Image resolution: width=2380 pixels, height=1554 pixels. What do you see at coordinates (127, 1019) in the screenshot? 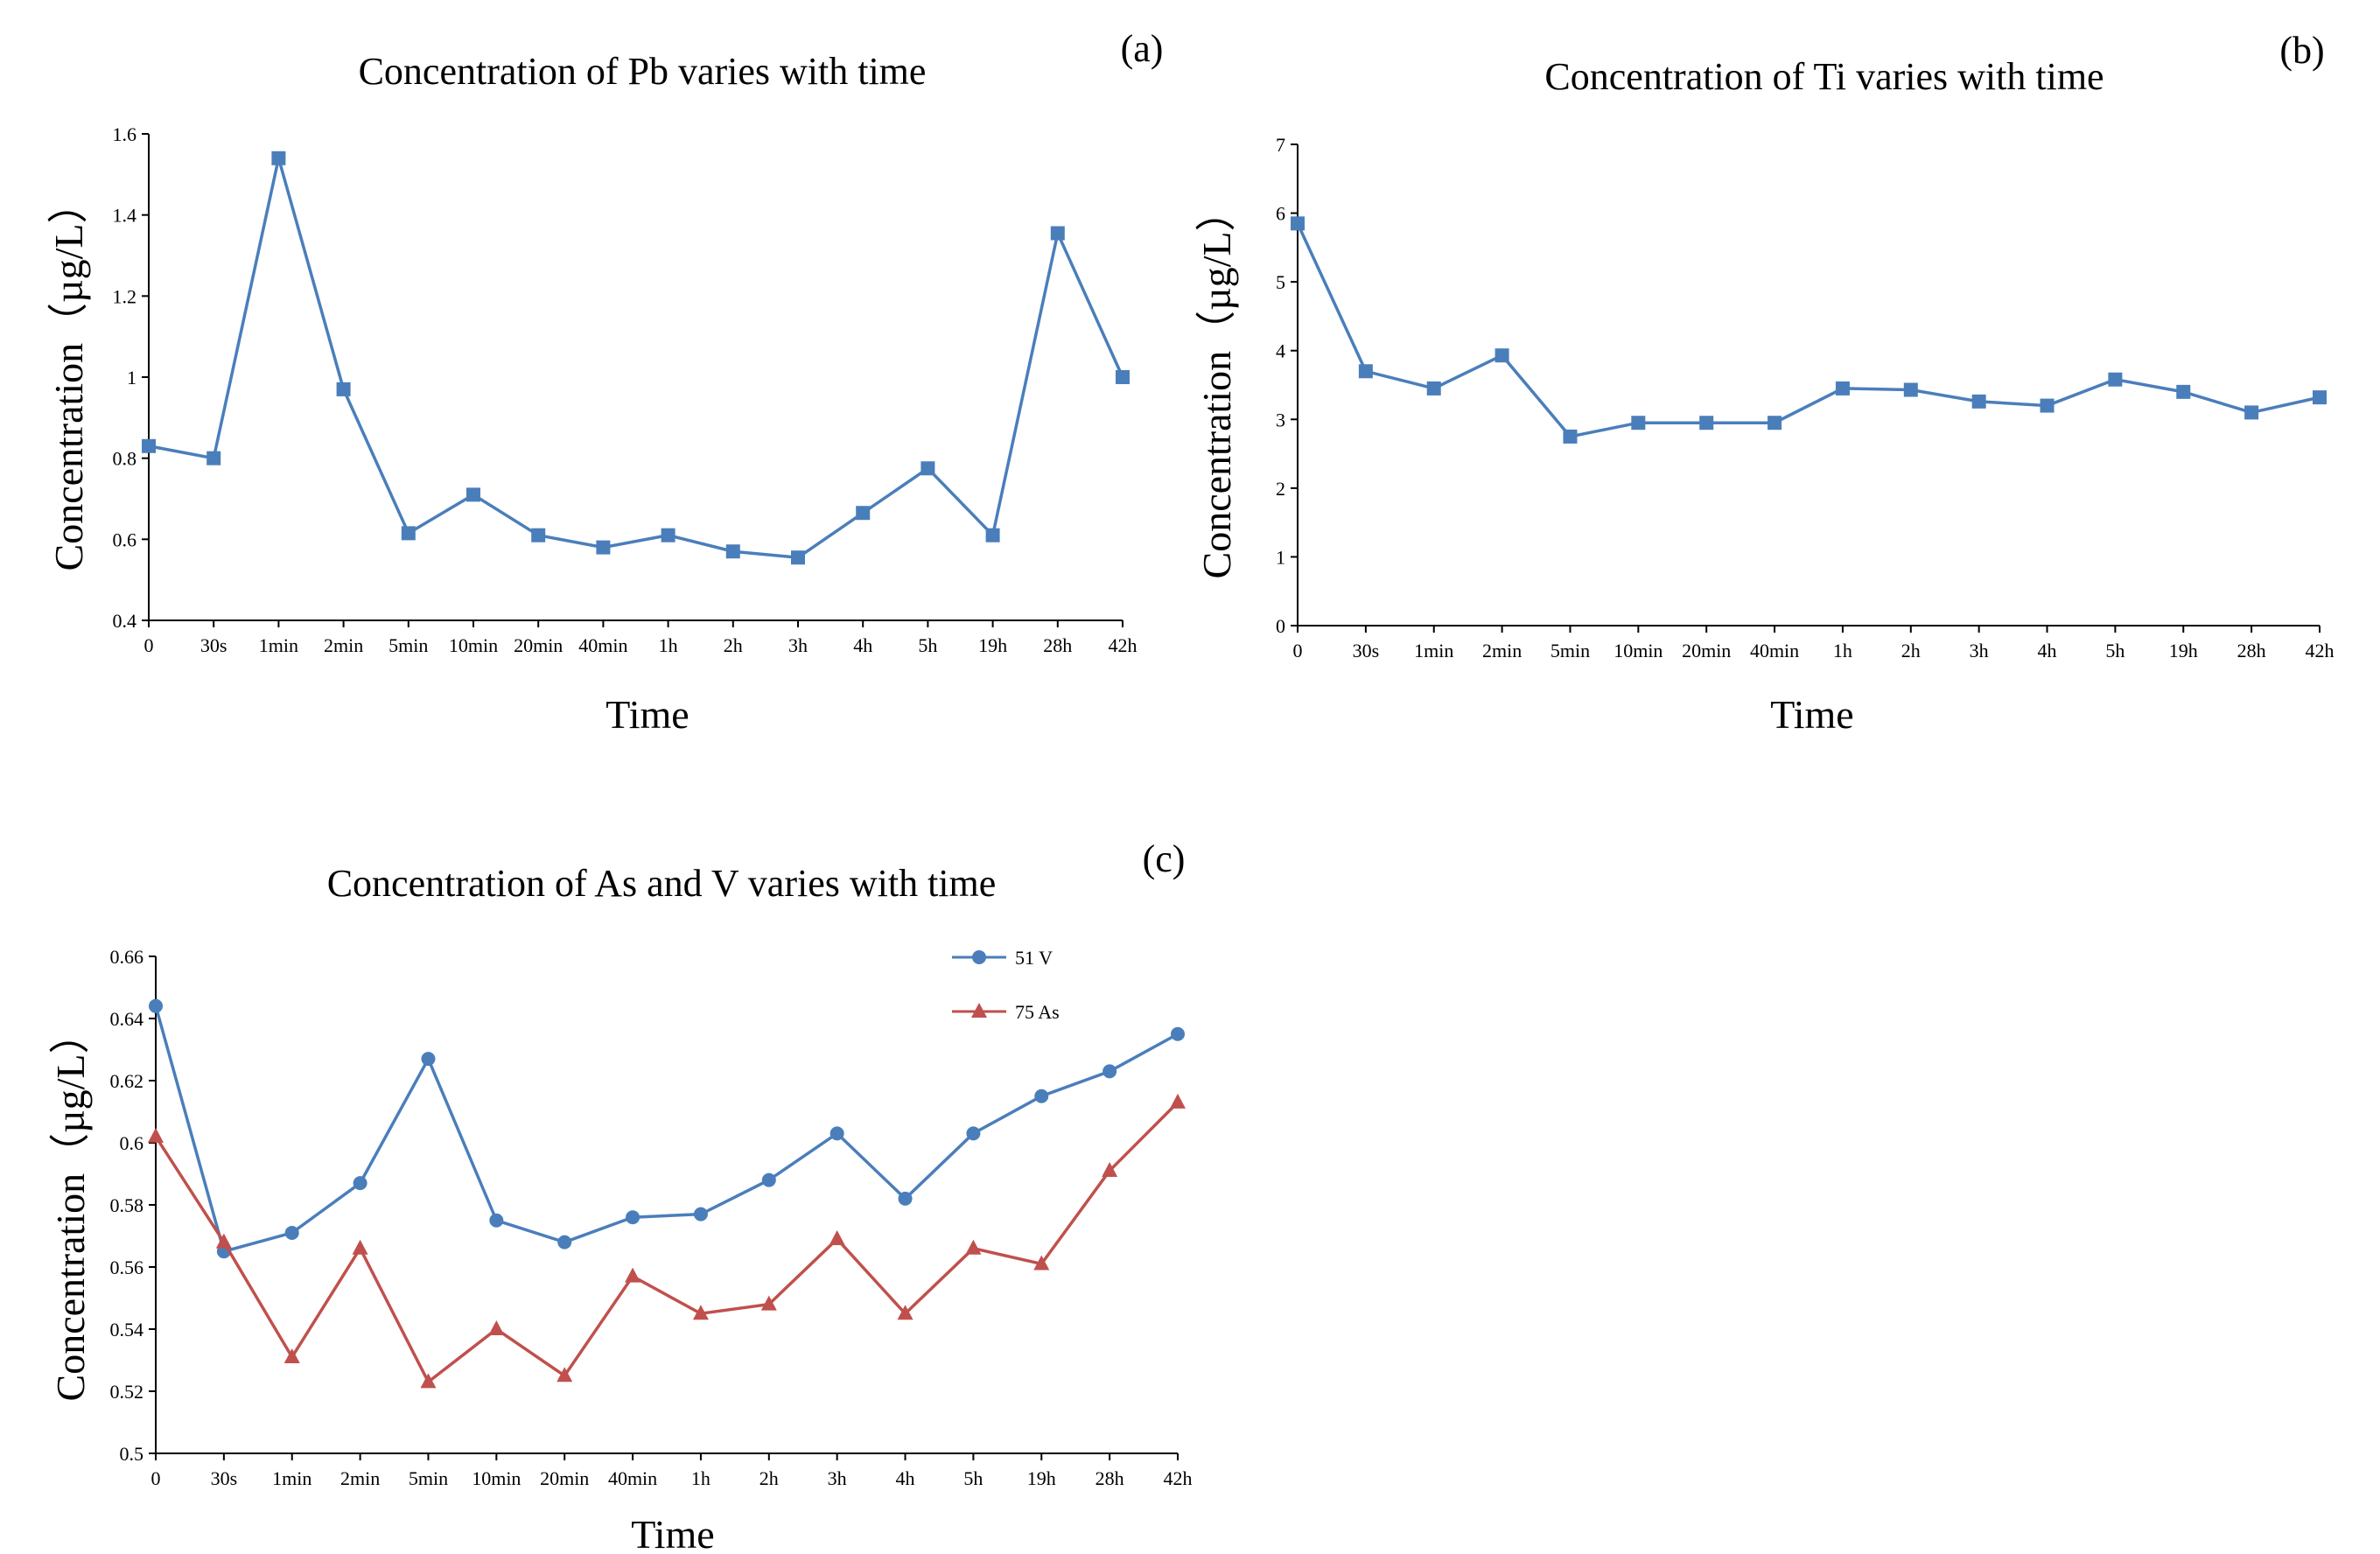
I see `y-tick-label: 0.64` at bounding box center [127, 1019].